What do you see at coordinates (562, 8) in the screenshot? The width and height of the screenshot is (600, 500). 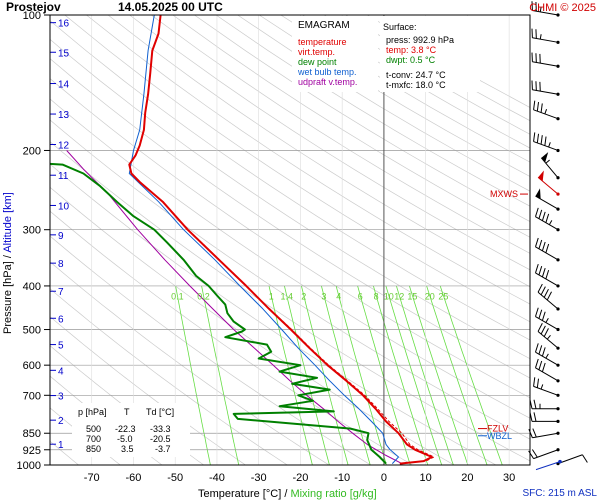 I see `copyright: CHMI © 2025` at bounding box center [562, 8].